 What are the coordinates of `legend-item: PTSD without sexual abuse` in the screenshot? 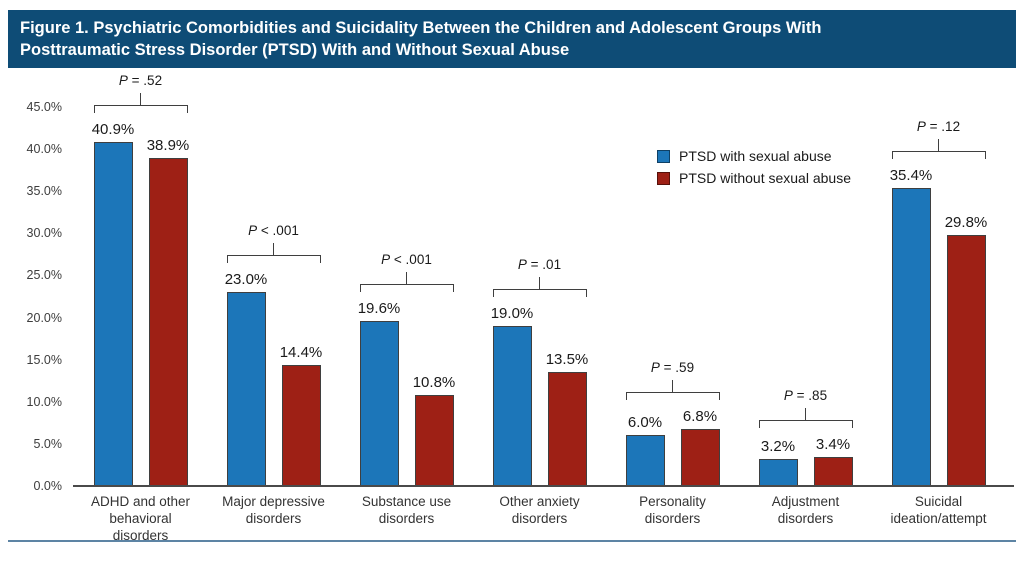 It's located at (754, 178).